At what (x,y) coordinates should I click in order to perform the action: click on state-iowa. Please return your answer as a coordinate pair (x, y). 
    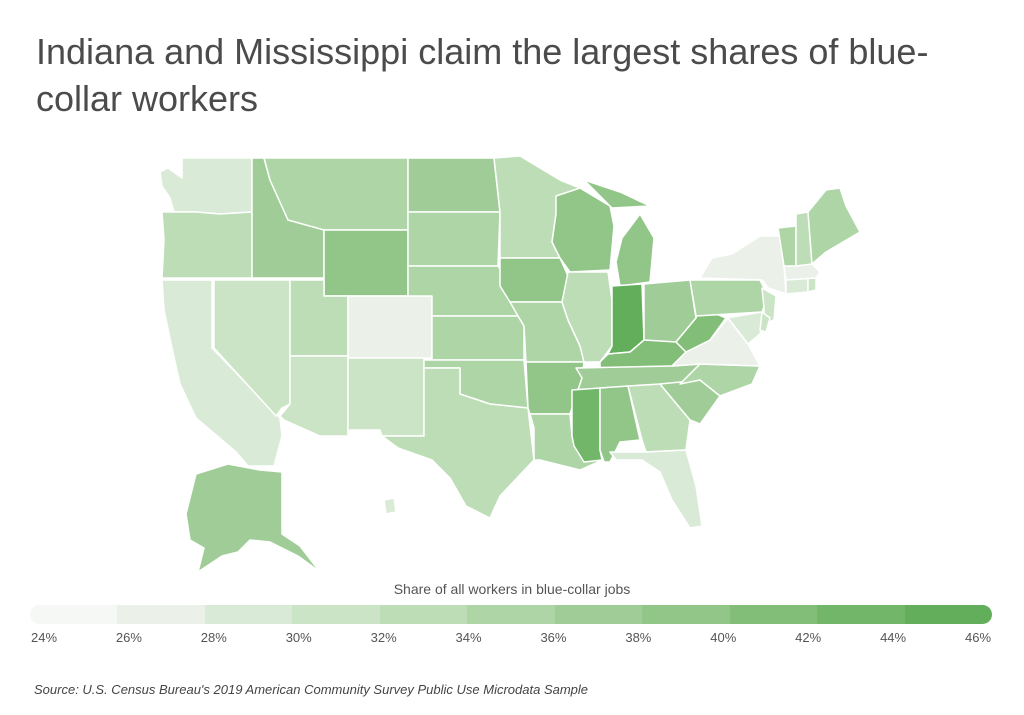
    Looking at the image, I should click on (534, 280).